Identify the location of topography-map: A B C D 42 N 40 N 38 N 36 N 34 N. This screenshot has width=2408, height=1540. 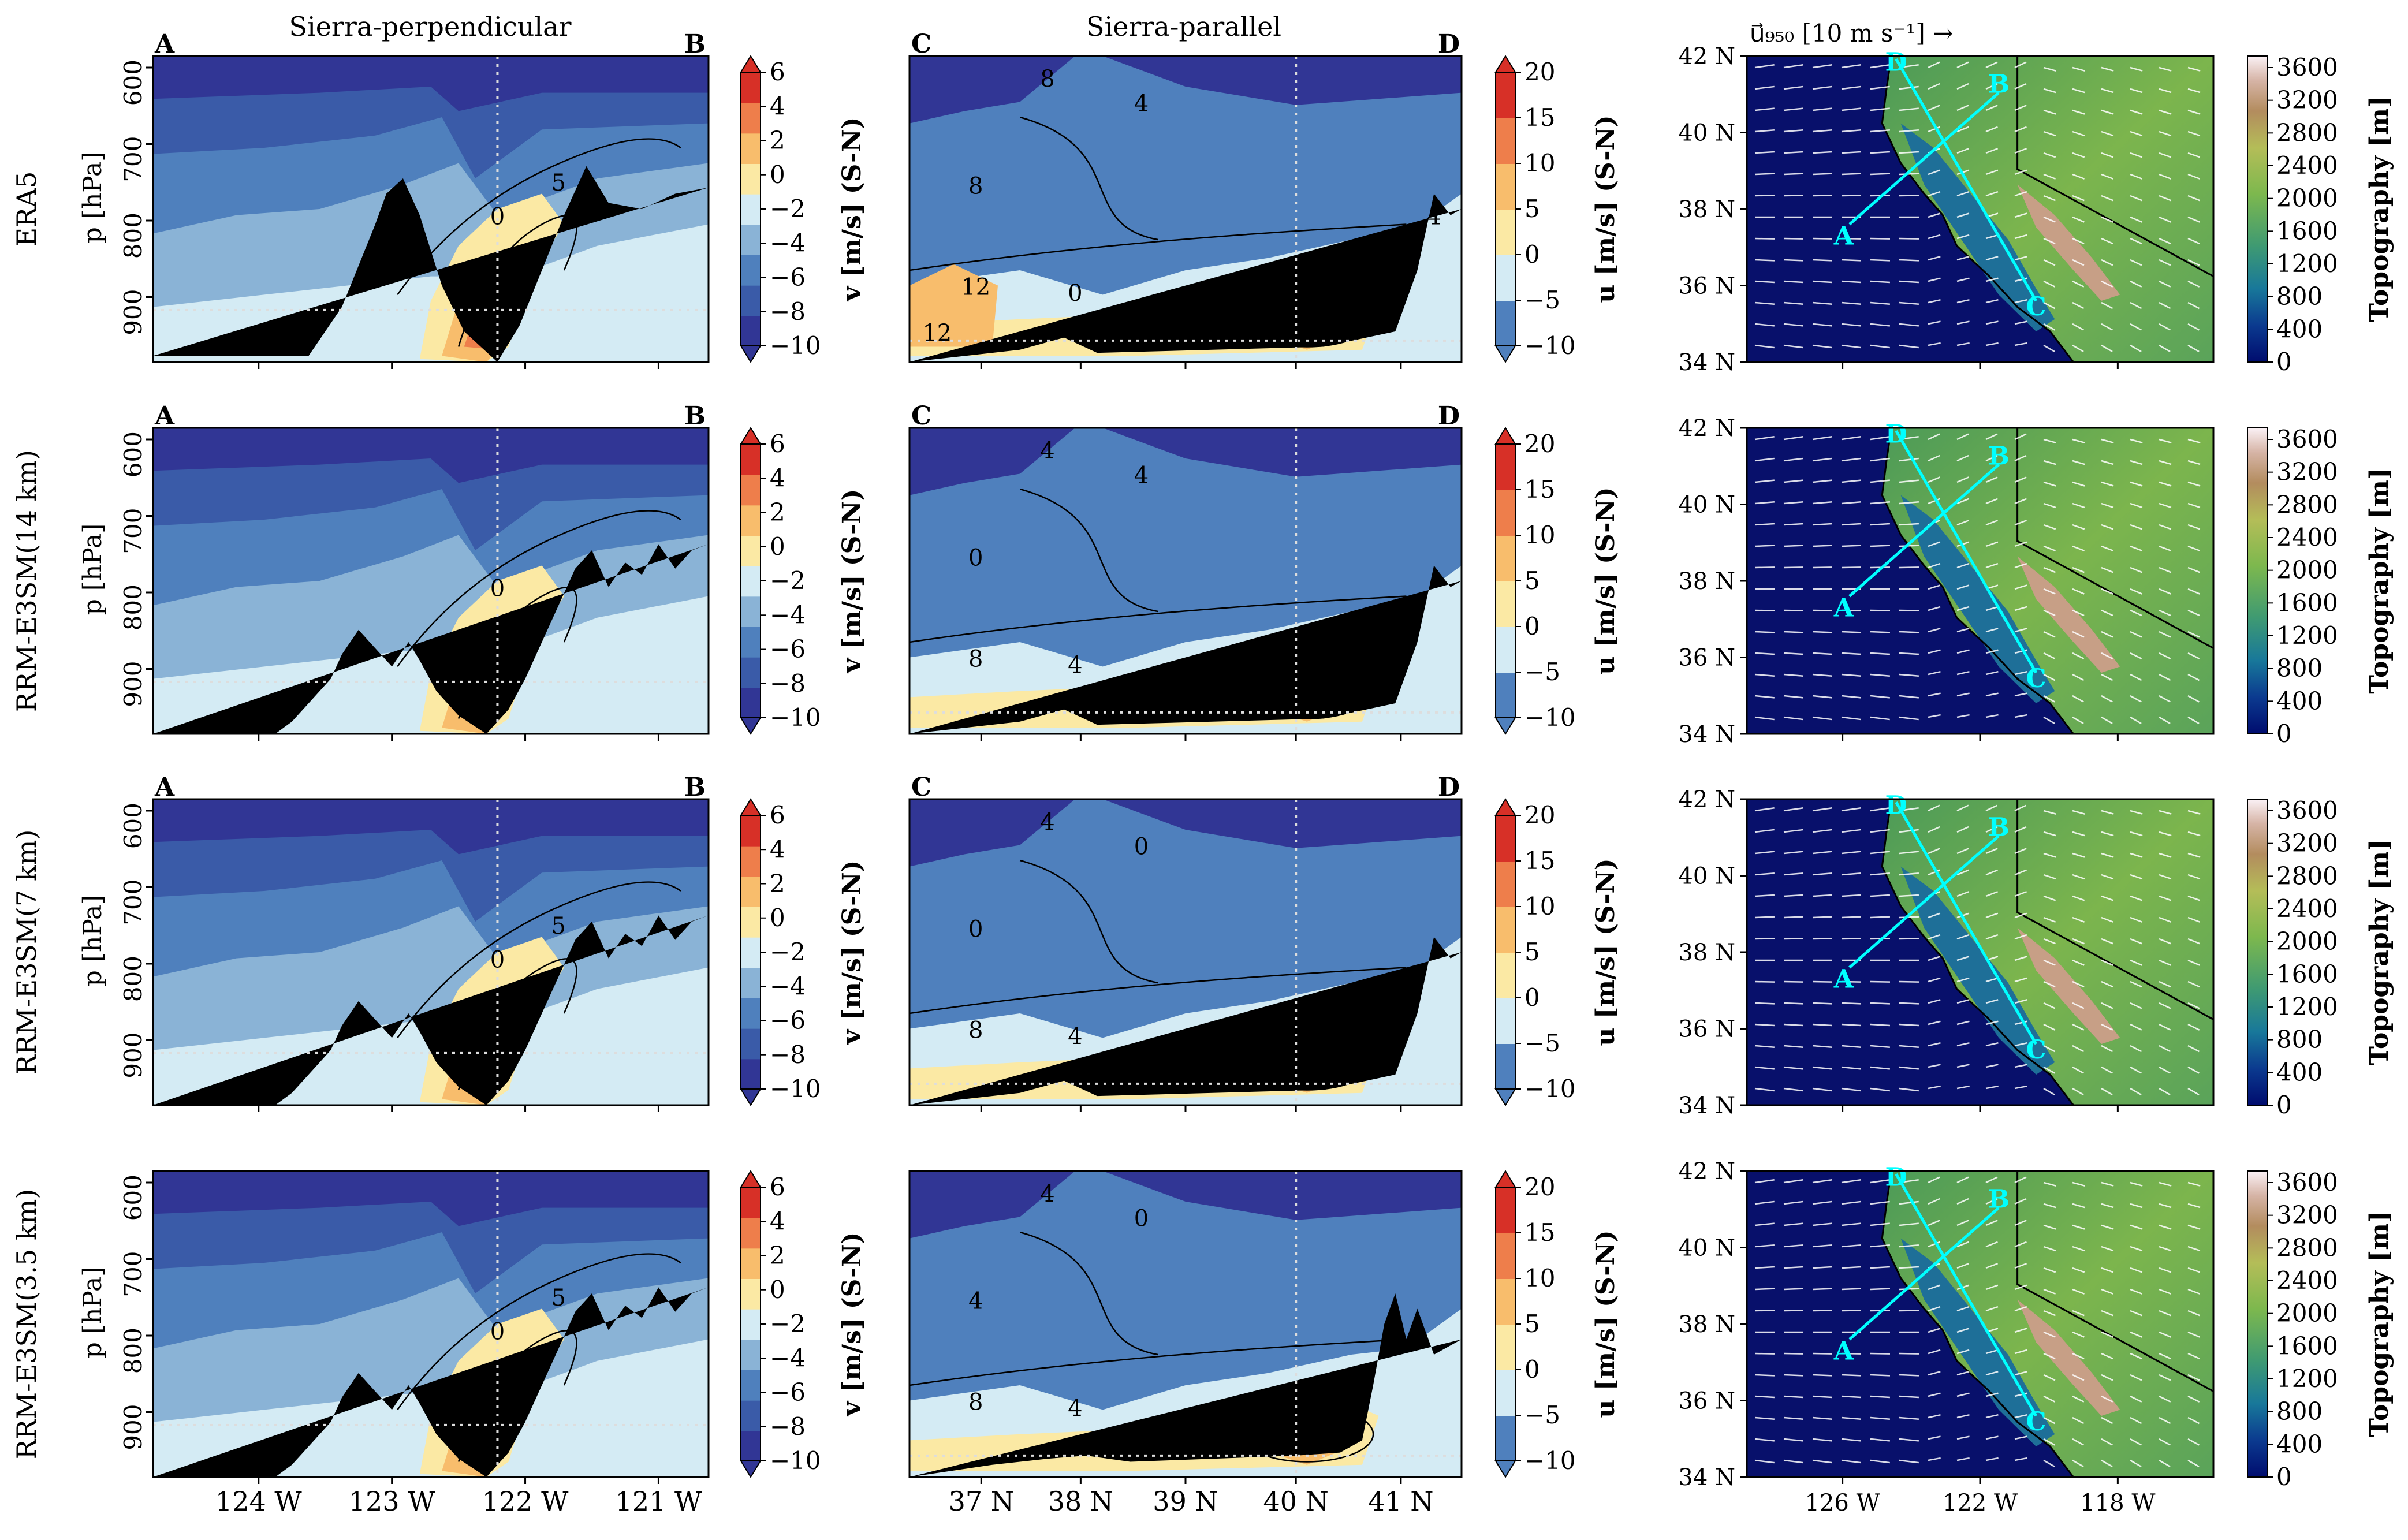
(1946, 1325).